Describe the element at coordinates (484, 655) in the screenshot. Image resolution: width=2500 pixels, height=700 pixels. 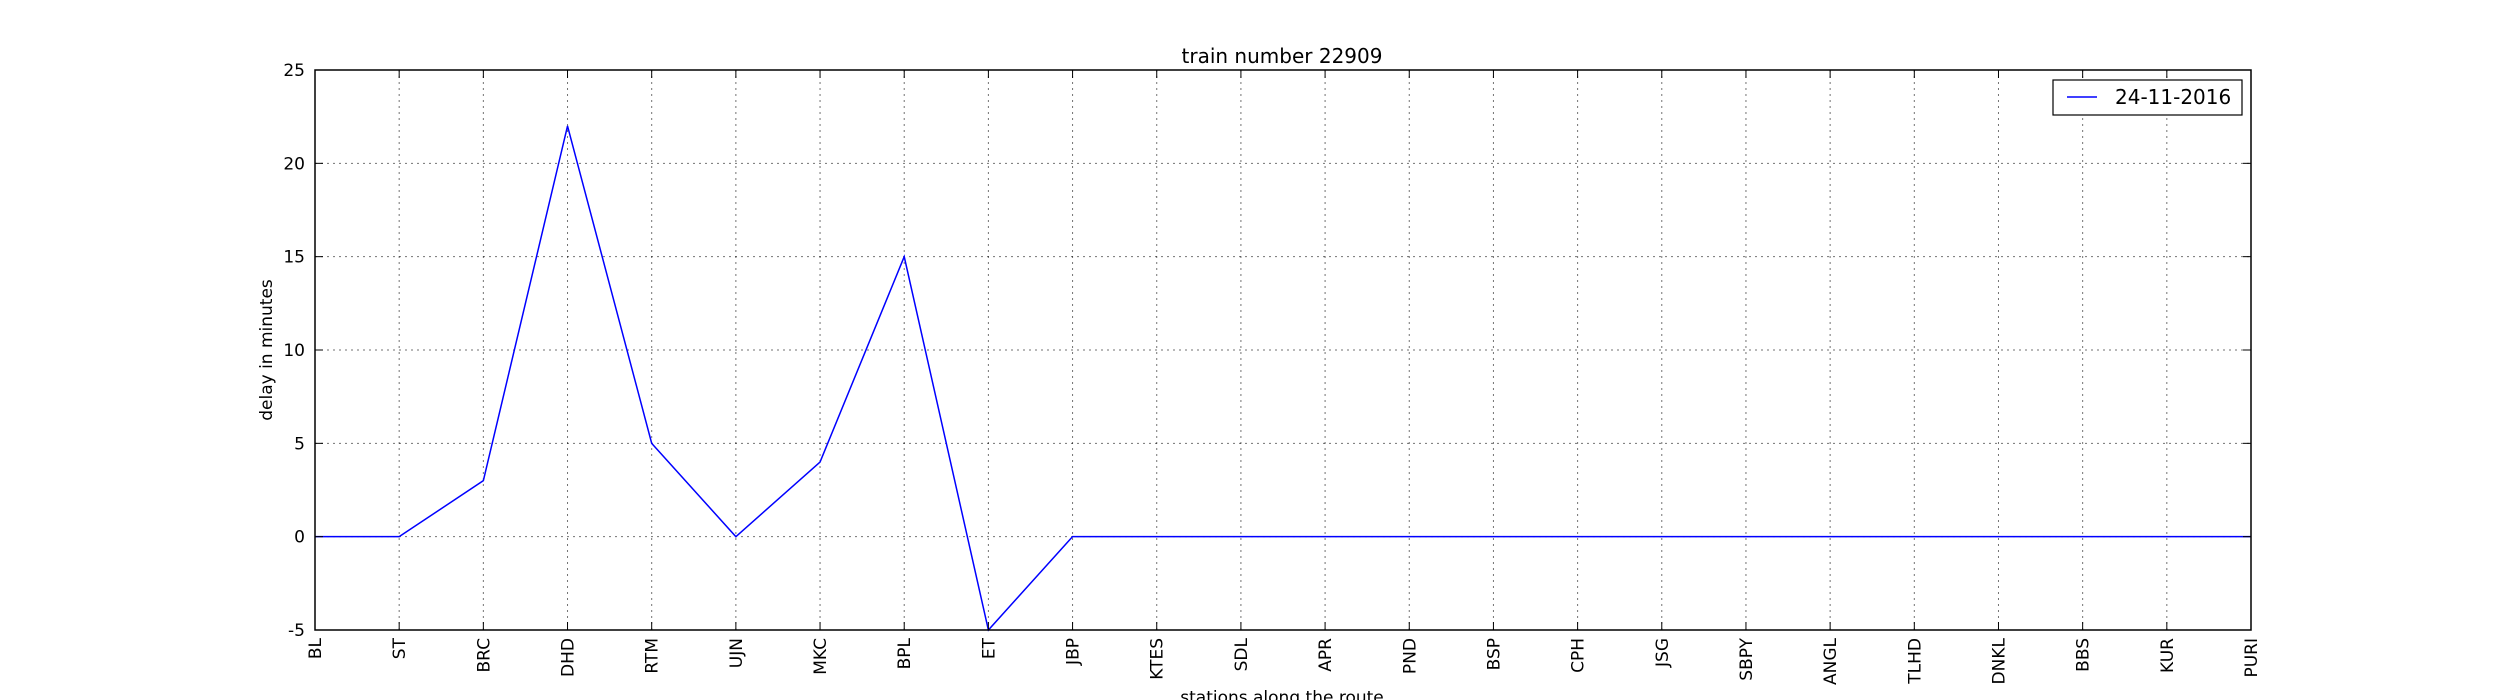
I see `x-tick-label: BRC` at that location.